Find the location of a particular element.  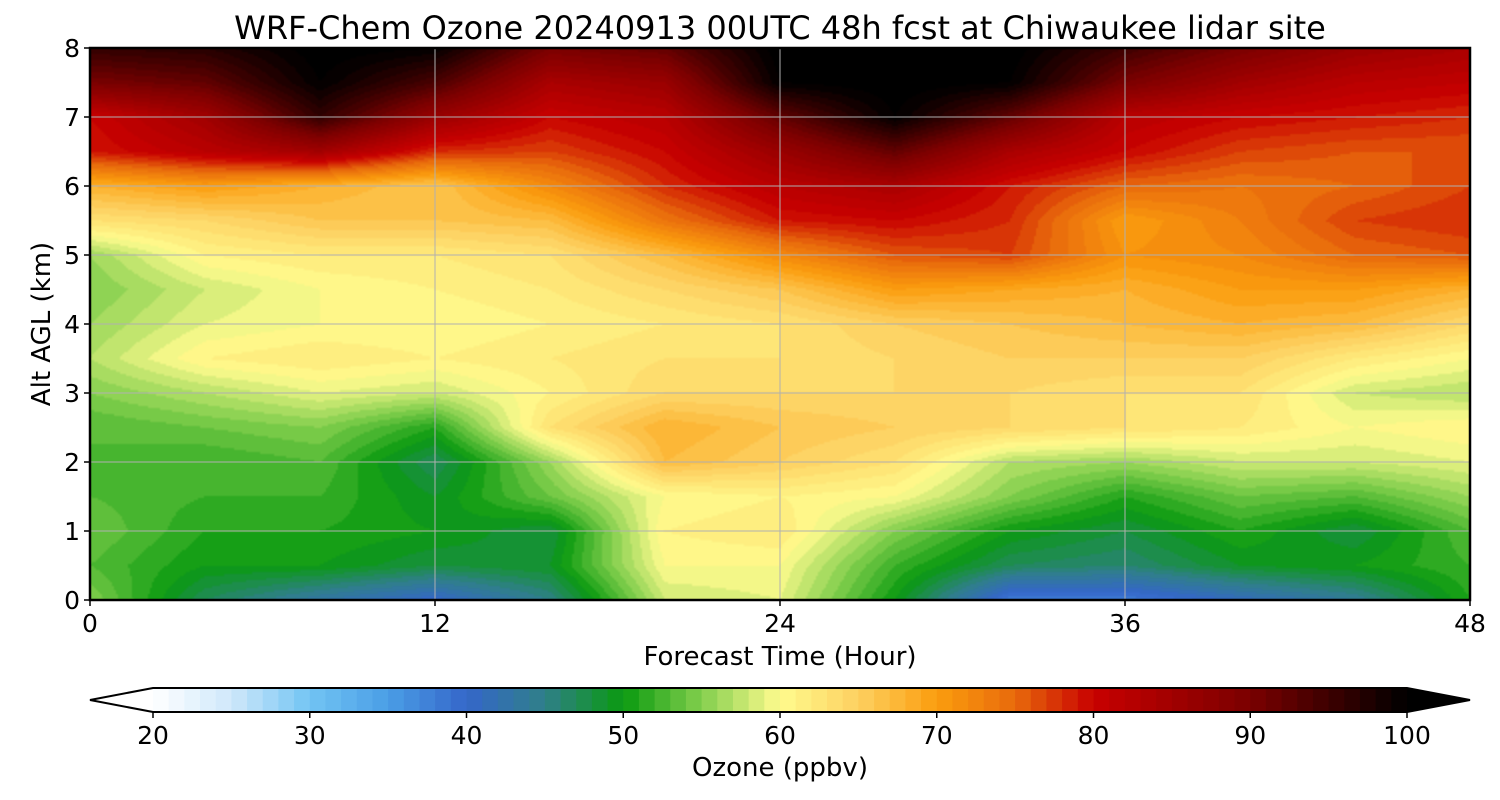

colorbar-tick-label: 90 is located at coordinates (1250, 735).